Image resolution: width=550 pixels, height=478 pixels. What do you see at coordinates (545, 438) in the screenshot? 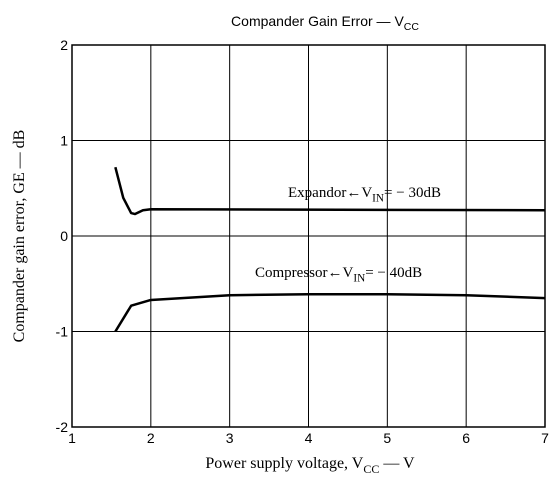
I see `x-tick-label: 7` at bounding box center [545, 438].